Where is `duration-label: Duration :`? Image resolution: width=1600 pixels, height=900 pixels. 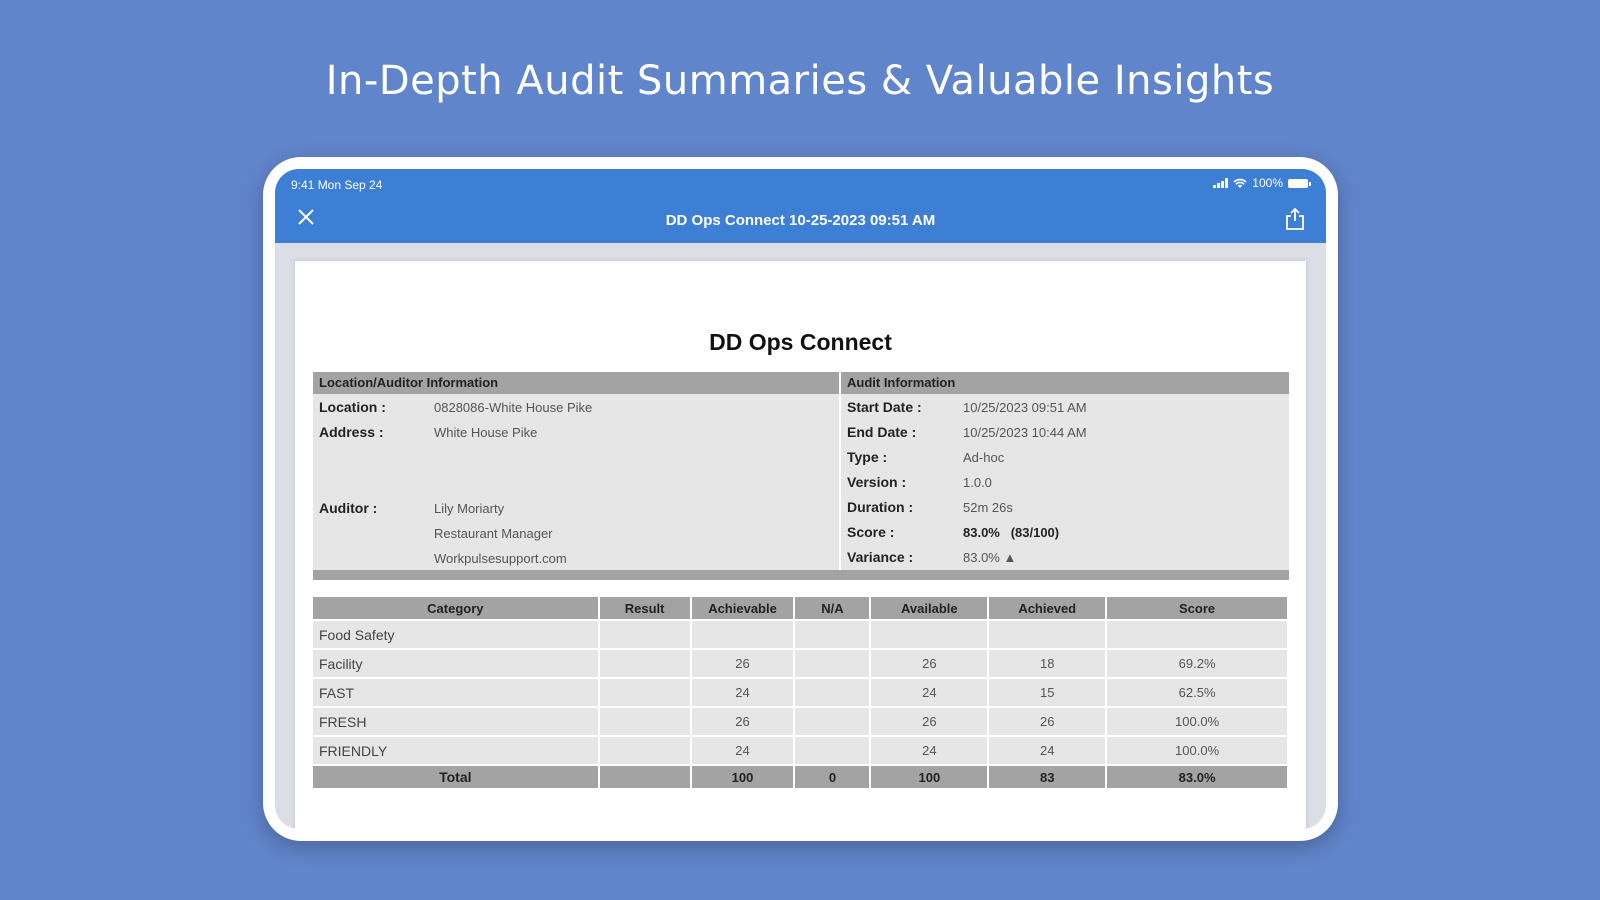 duration-label: Duration : is located at coordinates (880, 507).